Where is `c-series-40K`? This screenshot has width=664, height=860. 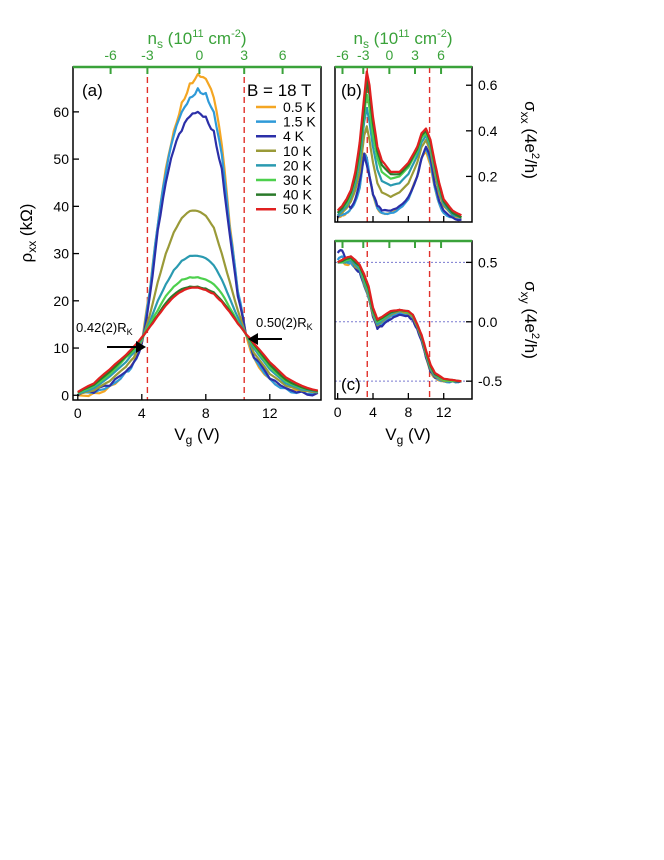 c-series-40K is located at coordinates (399, 319).